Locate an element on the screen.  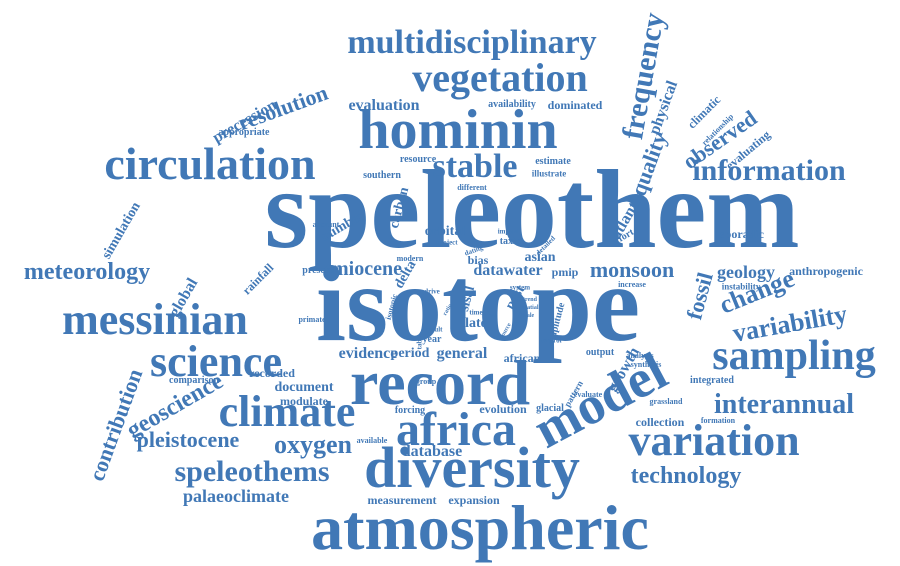
cloud-word: project is located at coordinates (447, 242).